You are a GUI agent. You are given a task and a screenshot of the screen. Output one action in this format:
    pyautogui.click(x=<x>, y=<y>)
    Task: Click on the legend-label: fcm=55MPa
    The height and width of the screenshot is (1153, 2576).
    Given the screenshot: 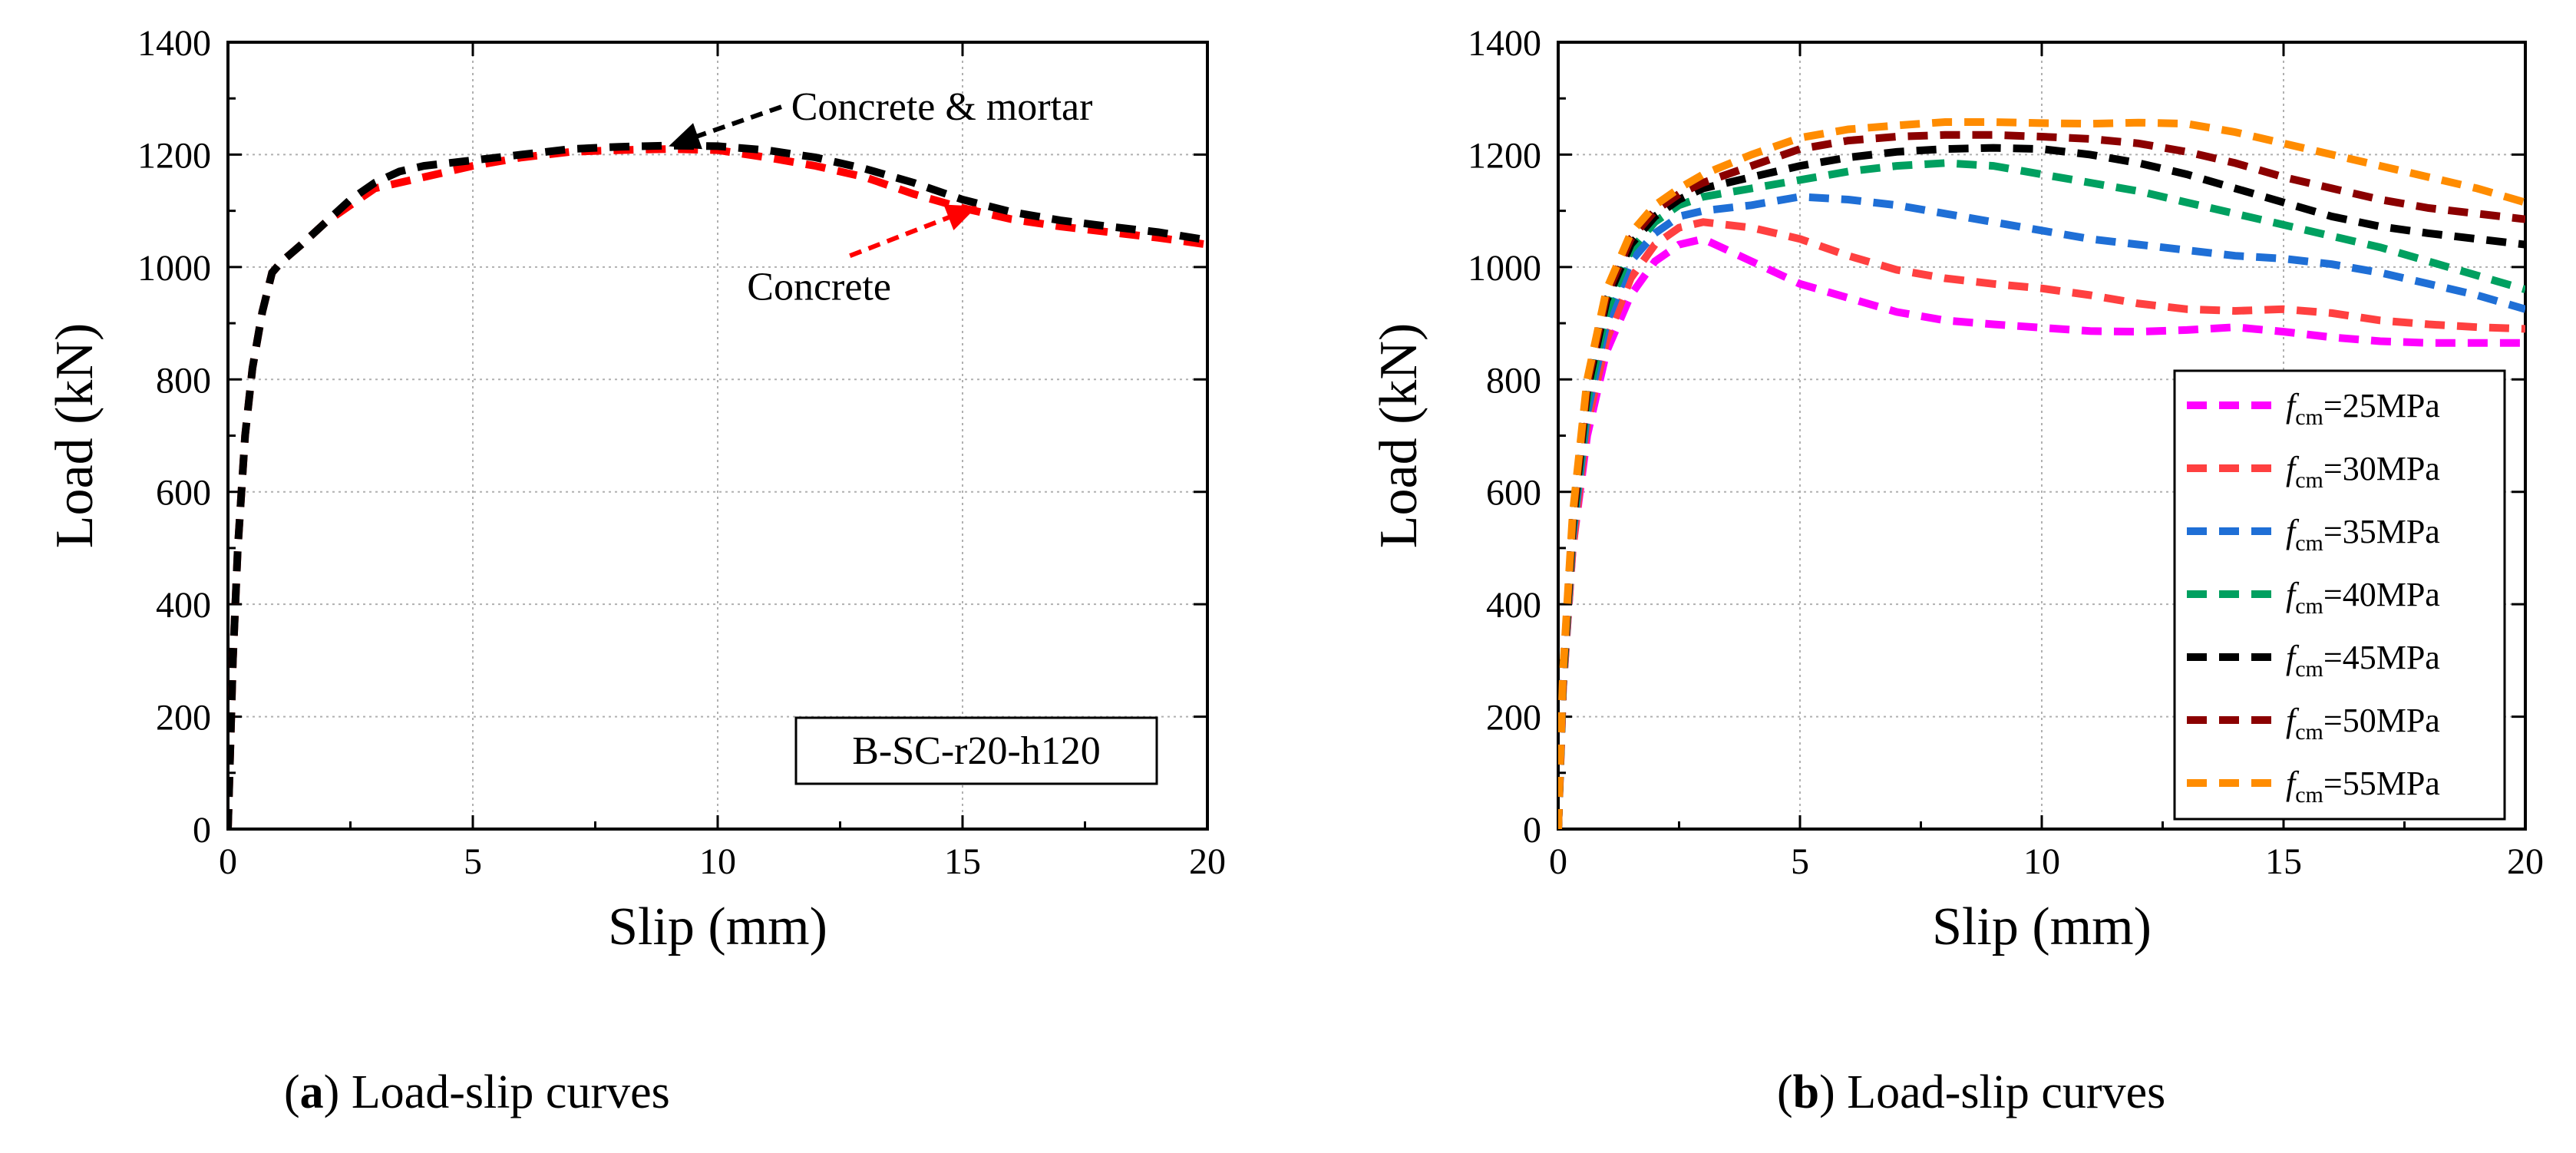 What is the action you would take?
    pyautogui.click(x=2363, y=786)
    